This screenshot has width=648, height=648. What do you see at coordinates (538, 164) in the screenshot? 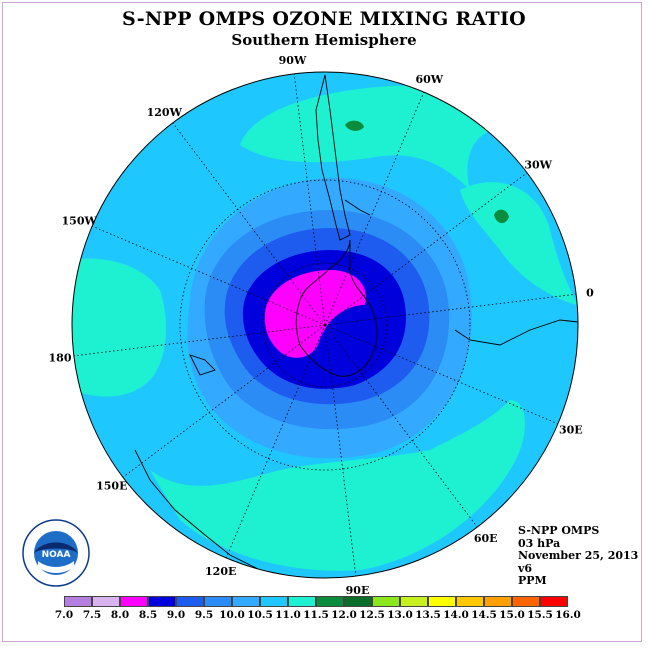
I see `longitude-label-2: 30W` at bounding box center [538, 164].